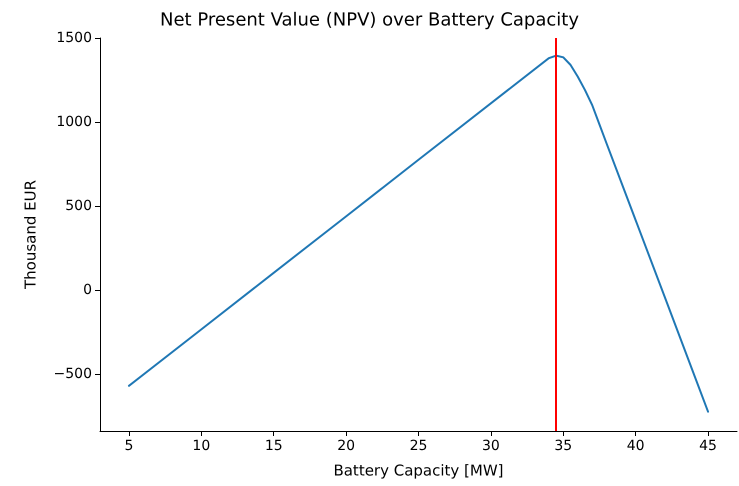 This screenshot has width=739, height=486. What do you see at coordinates (346, 446) in the screenshot?
I see `x-tick-label: 20` at bounding box center [346, 446].